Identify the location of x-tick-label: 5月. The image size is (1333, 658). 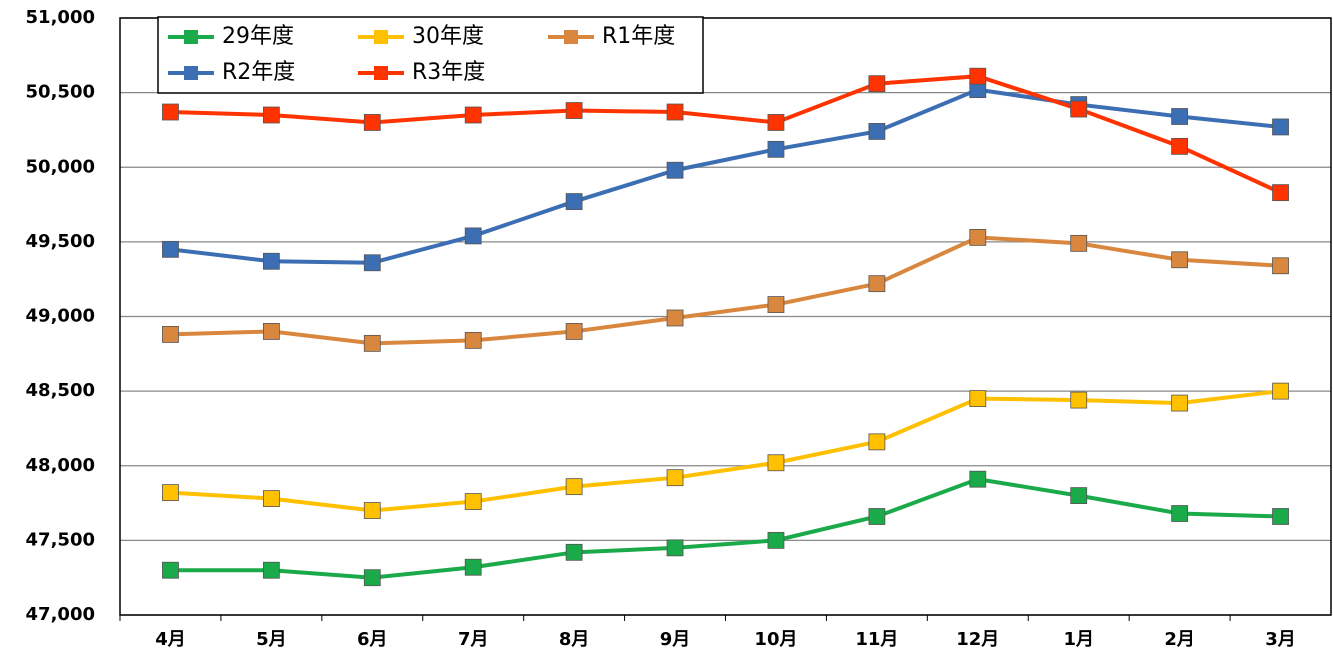
(271, 639).